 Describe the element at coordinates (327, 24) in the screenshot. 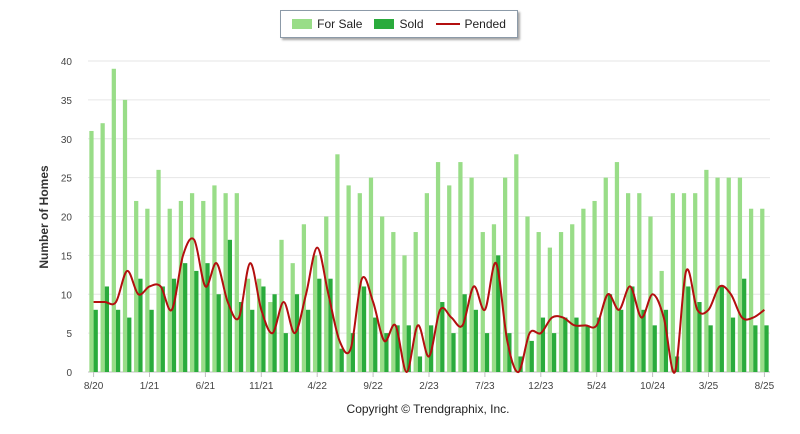

I see `legend-item-for-sale: For Sale` at that location.